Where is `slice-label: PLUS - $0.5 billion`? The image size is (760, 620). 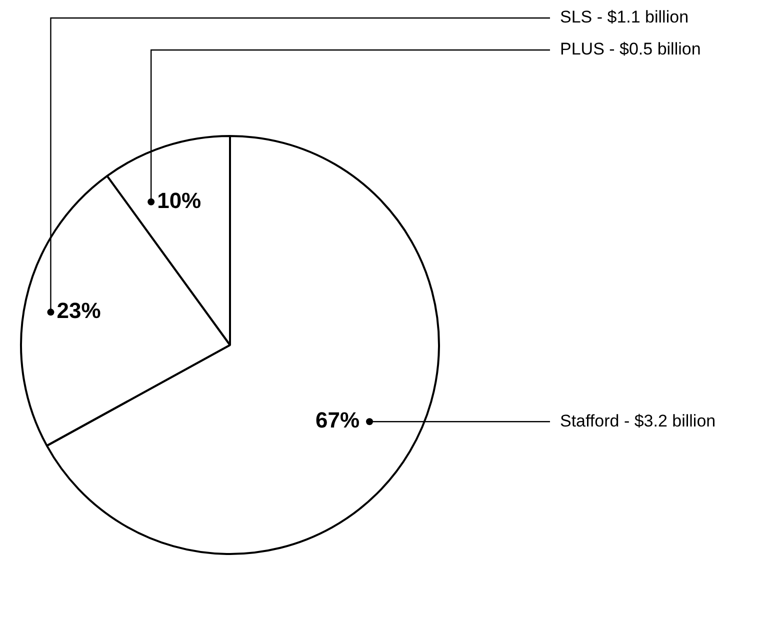 slice-label: PLUS - $0.5 billion is located at coordinates (630, 49).